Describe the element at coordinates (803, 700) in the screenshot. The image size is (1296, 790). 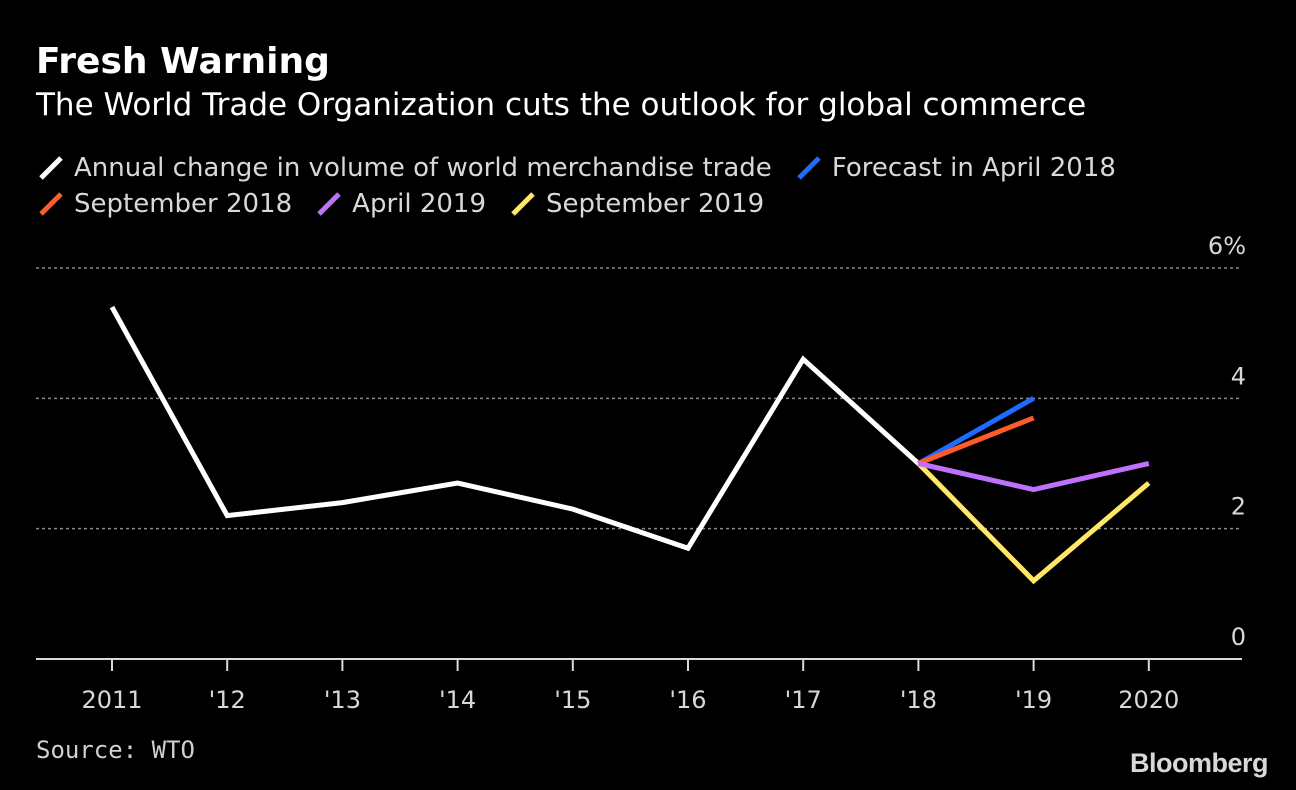
I see `x-tick-label-6: '17` at that location.